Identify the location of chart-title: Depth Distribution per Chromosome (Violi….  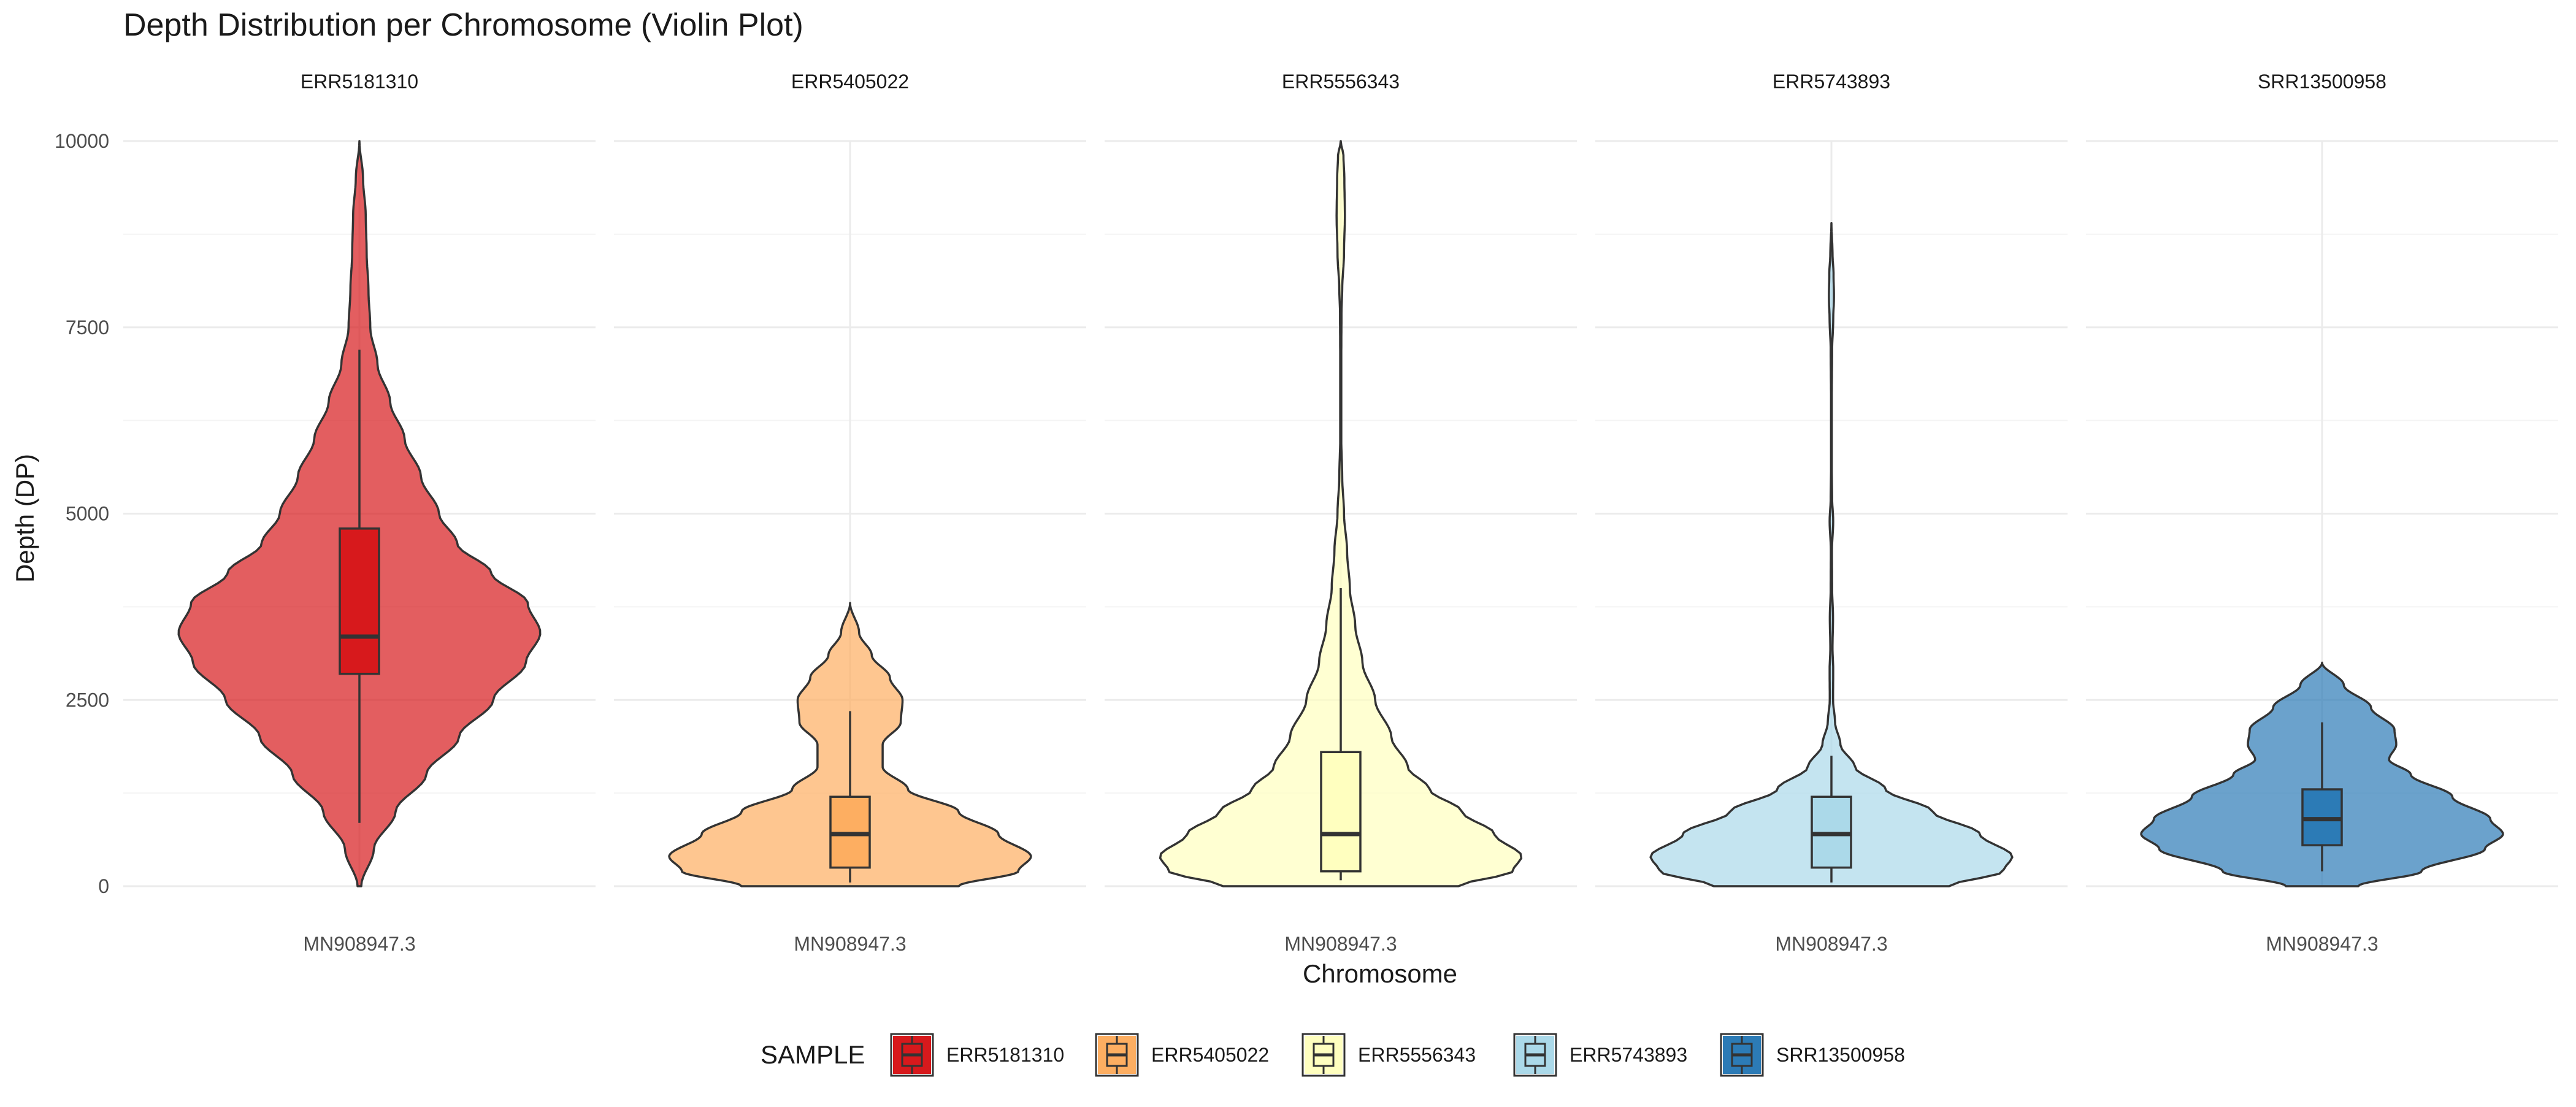
(463, 25).